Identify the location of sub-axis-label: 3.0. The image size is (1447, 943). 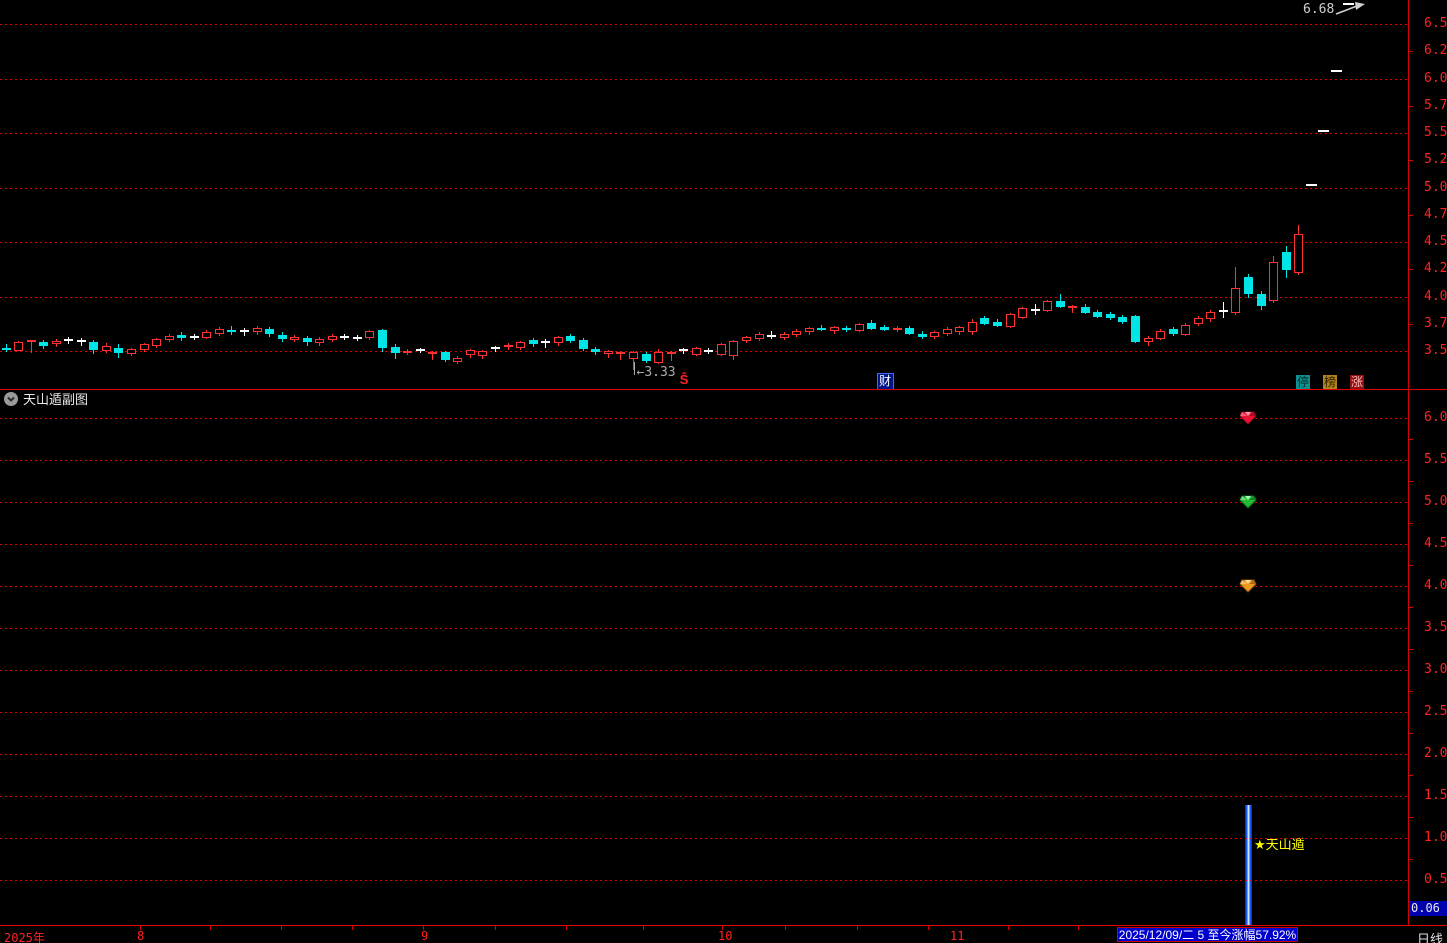
(1435, 669).